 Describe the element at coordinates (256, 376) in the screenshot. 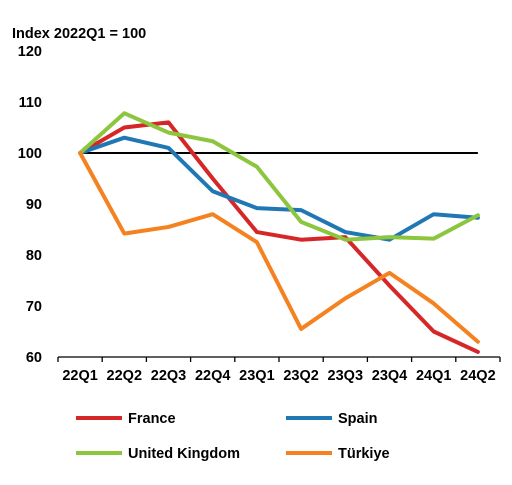

I see `x-tick-label: 23Q1` at that location.